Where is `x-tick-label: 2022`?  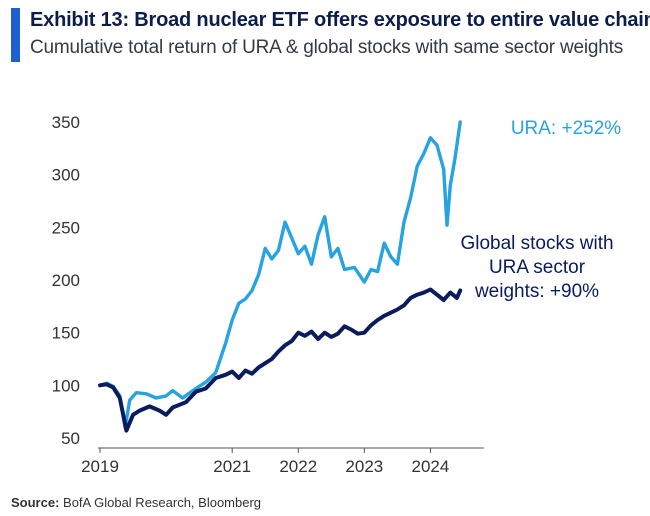
x-tick-label: 2022 is located at coordinates (298, 466).